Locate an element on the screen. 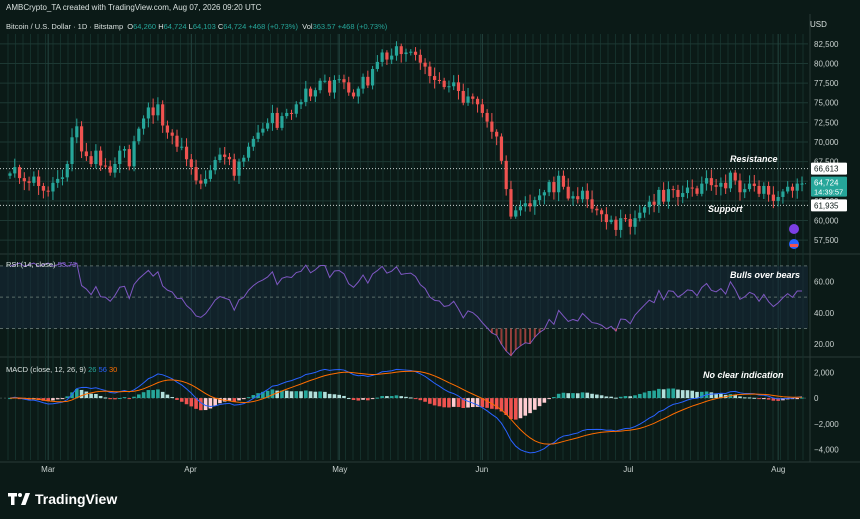 The image size is (860, 519). macd-legend: MACD (close, 12, 26, 9) 26 56 30 is located at coordinates (61, 369).